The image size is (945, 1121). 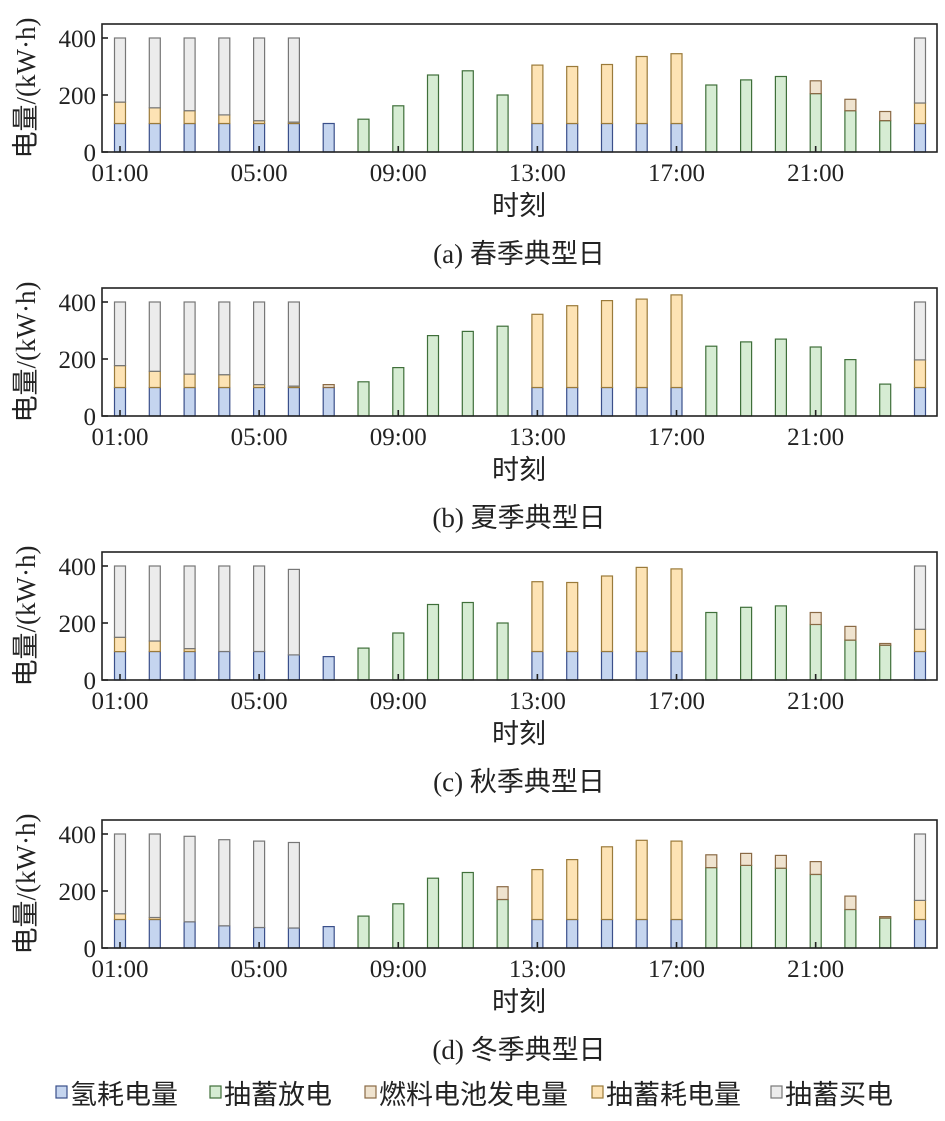 What do you see at coordinates (519, 352) in the screenshot?
I see `plot-frame` at bounding box center [519, 352].